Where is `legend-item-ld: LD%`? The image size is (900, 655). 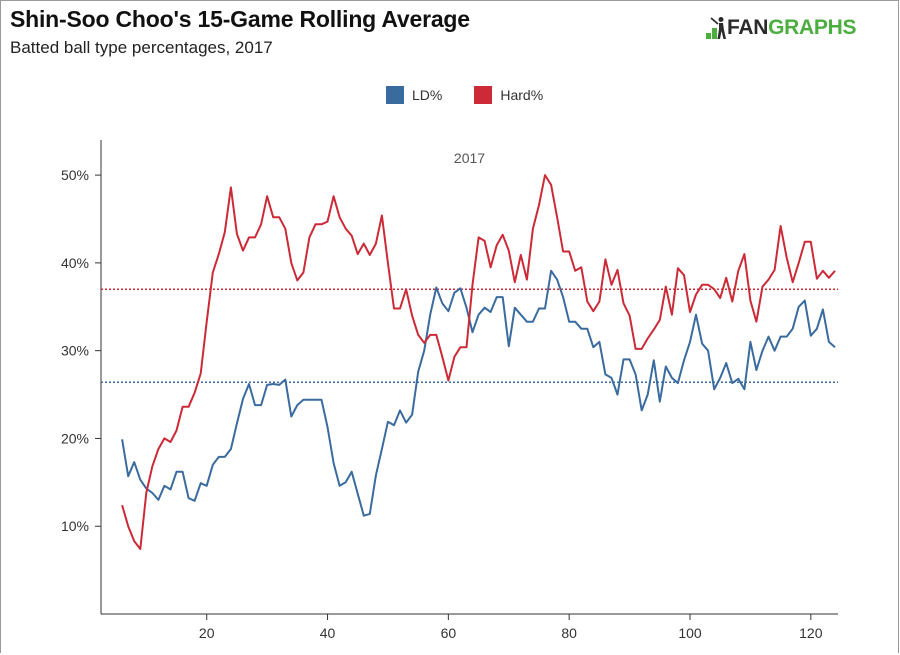 legend-item-ld: LD% is located at coordinates (414, 95).